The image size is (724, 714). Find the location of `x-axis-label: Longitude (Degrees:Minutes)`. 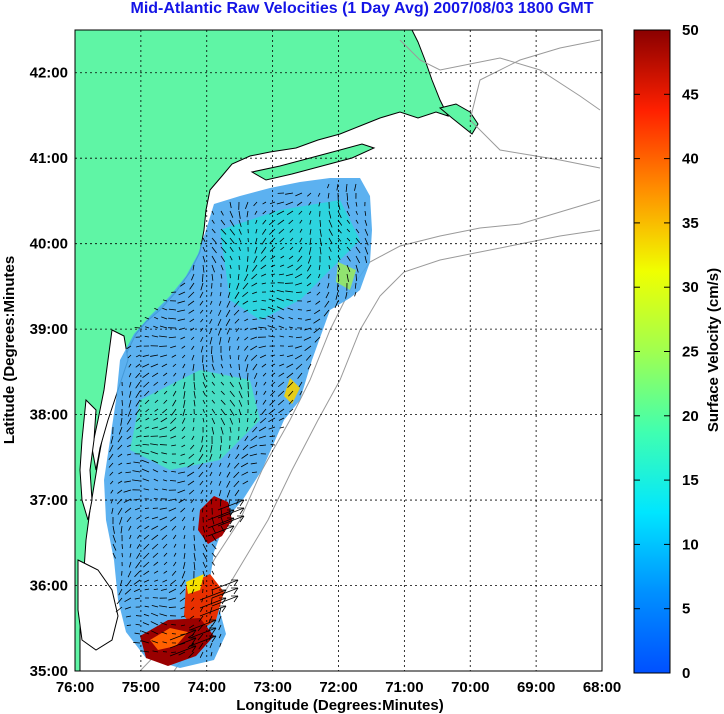

x-axis-label: Longitude (Degrees:Minutes) is located at coordinates (340, 705).